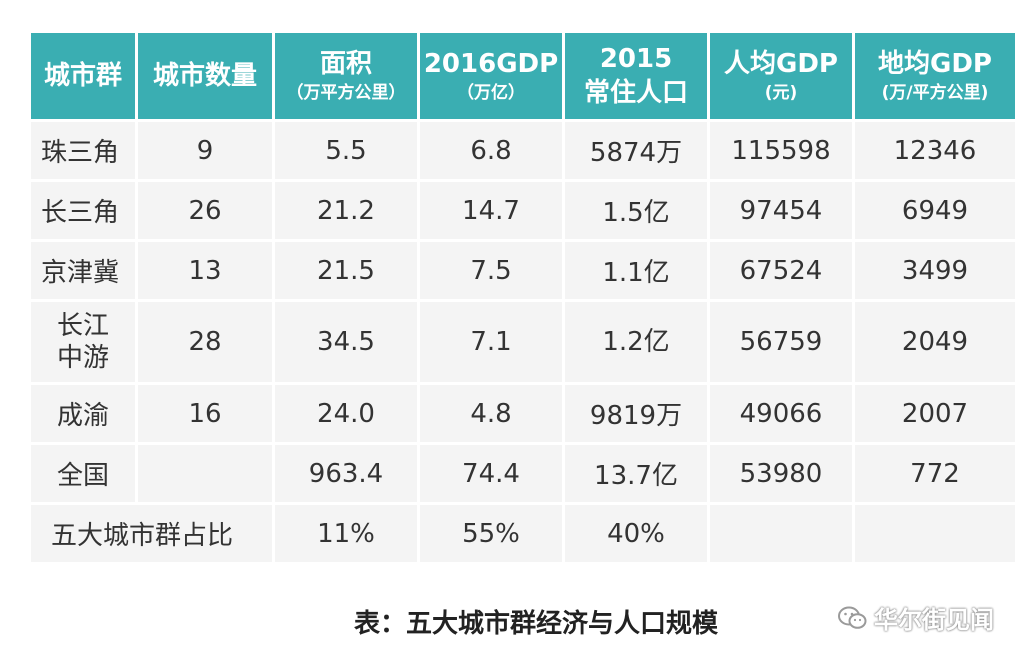 This screenshot has height=660, width=1034. What do you see at coordinates (781, 270) in the screenshot?
I see `cell-gdp-per-capita: 67524` at bounding box center [781, 270].